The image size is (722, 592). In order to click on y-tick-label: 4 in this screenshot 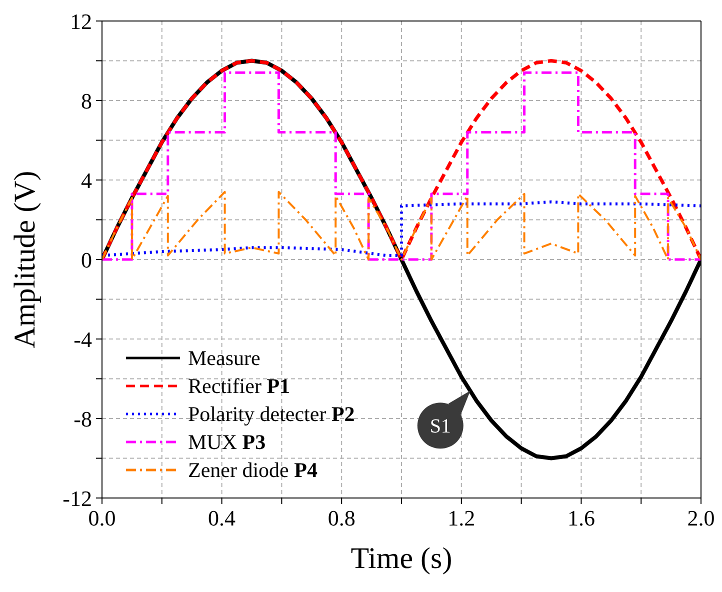, I will do `click(86, 180)`.